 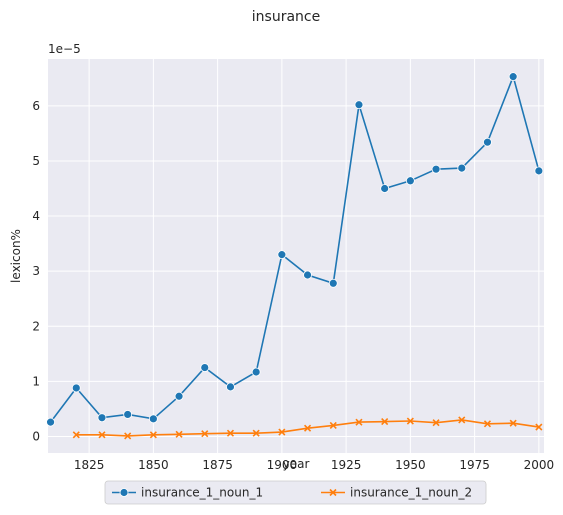 What do you see at coordinates (286, 17) in the screenshot?
I see `chart-title: insurance` at bounding box center [286, 17].